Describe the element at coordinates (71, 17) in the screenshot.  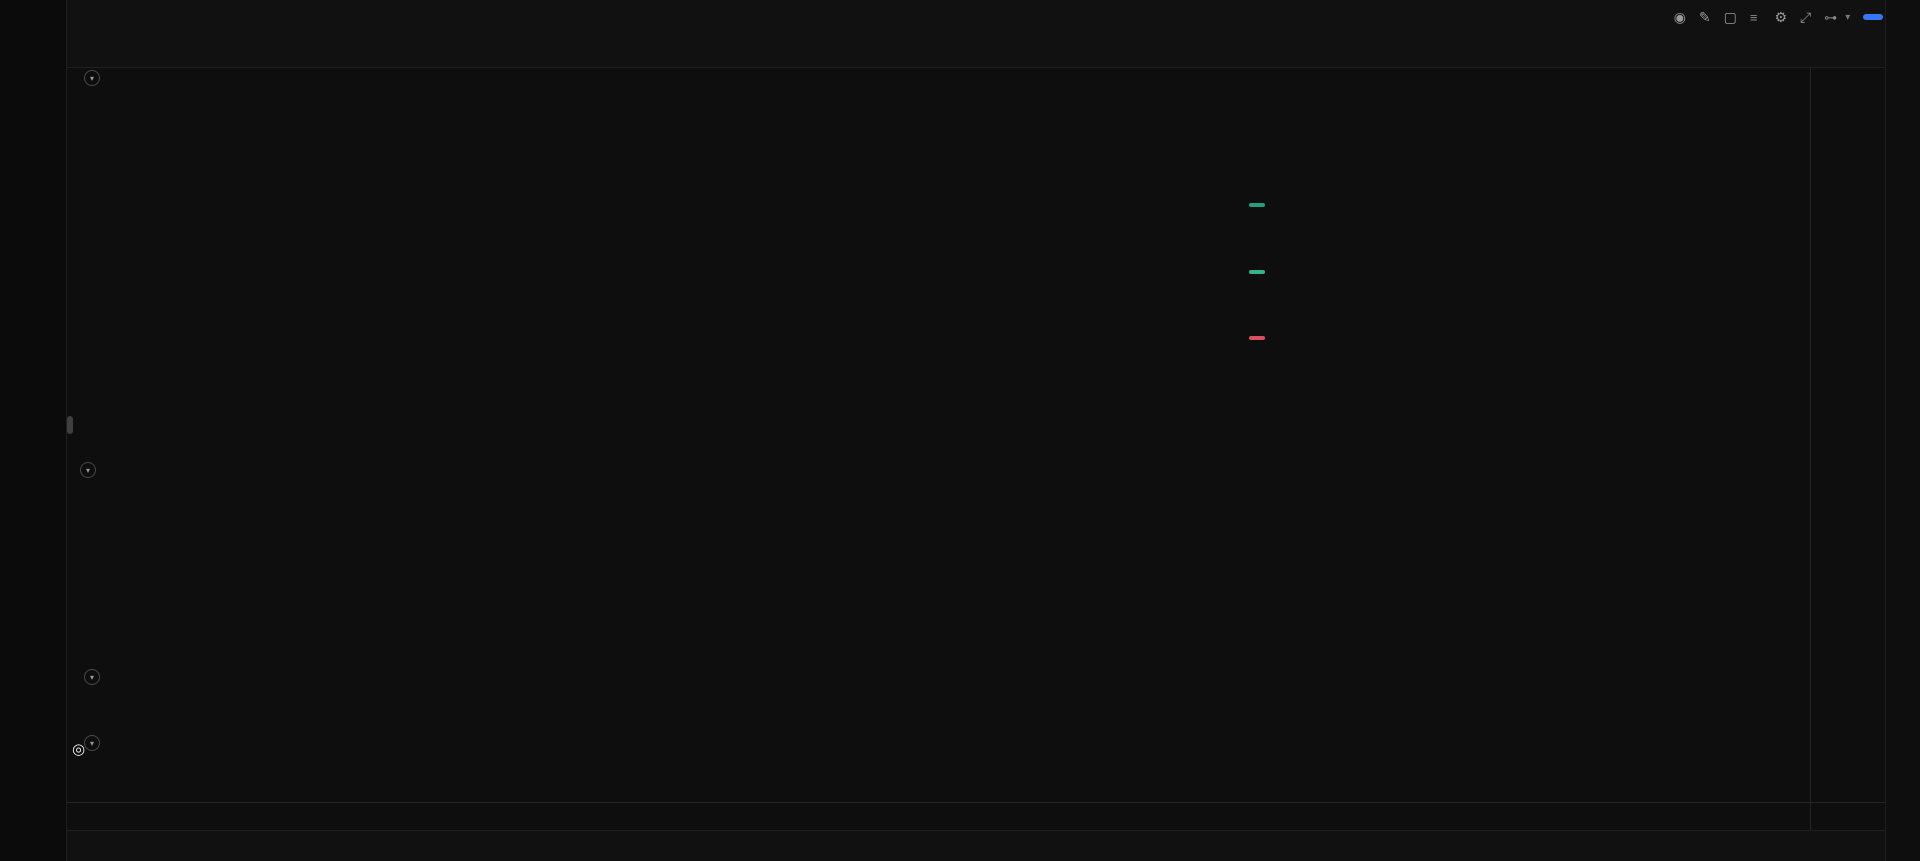
I see `top-toolbar-left` at that location.